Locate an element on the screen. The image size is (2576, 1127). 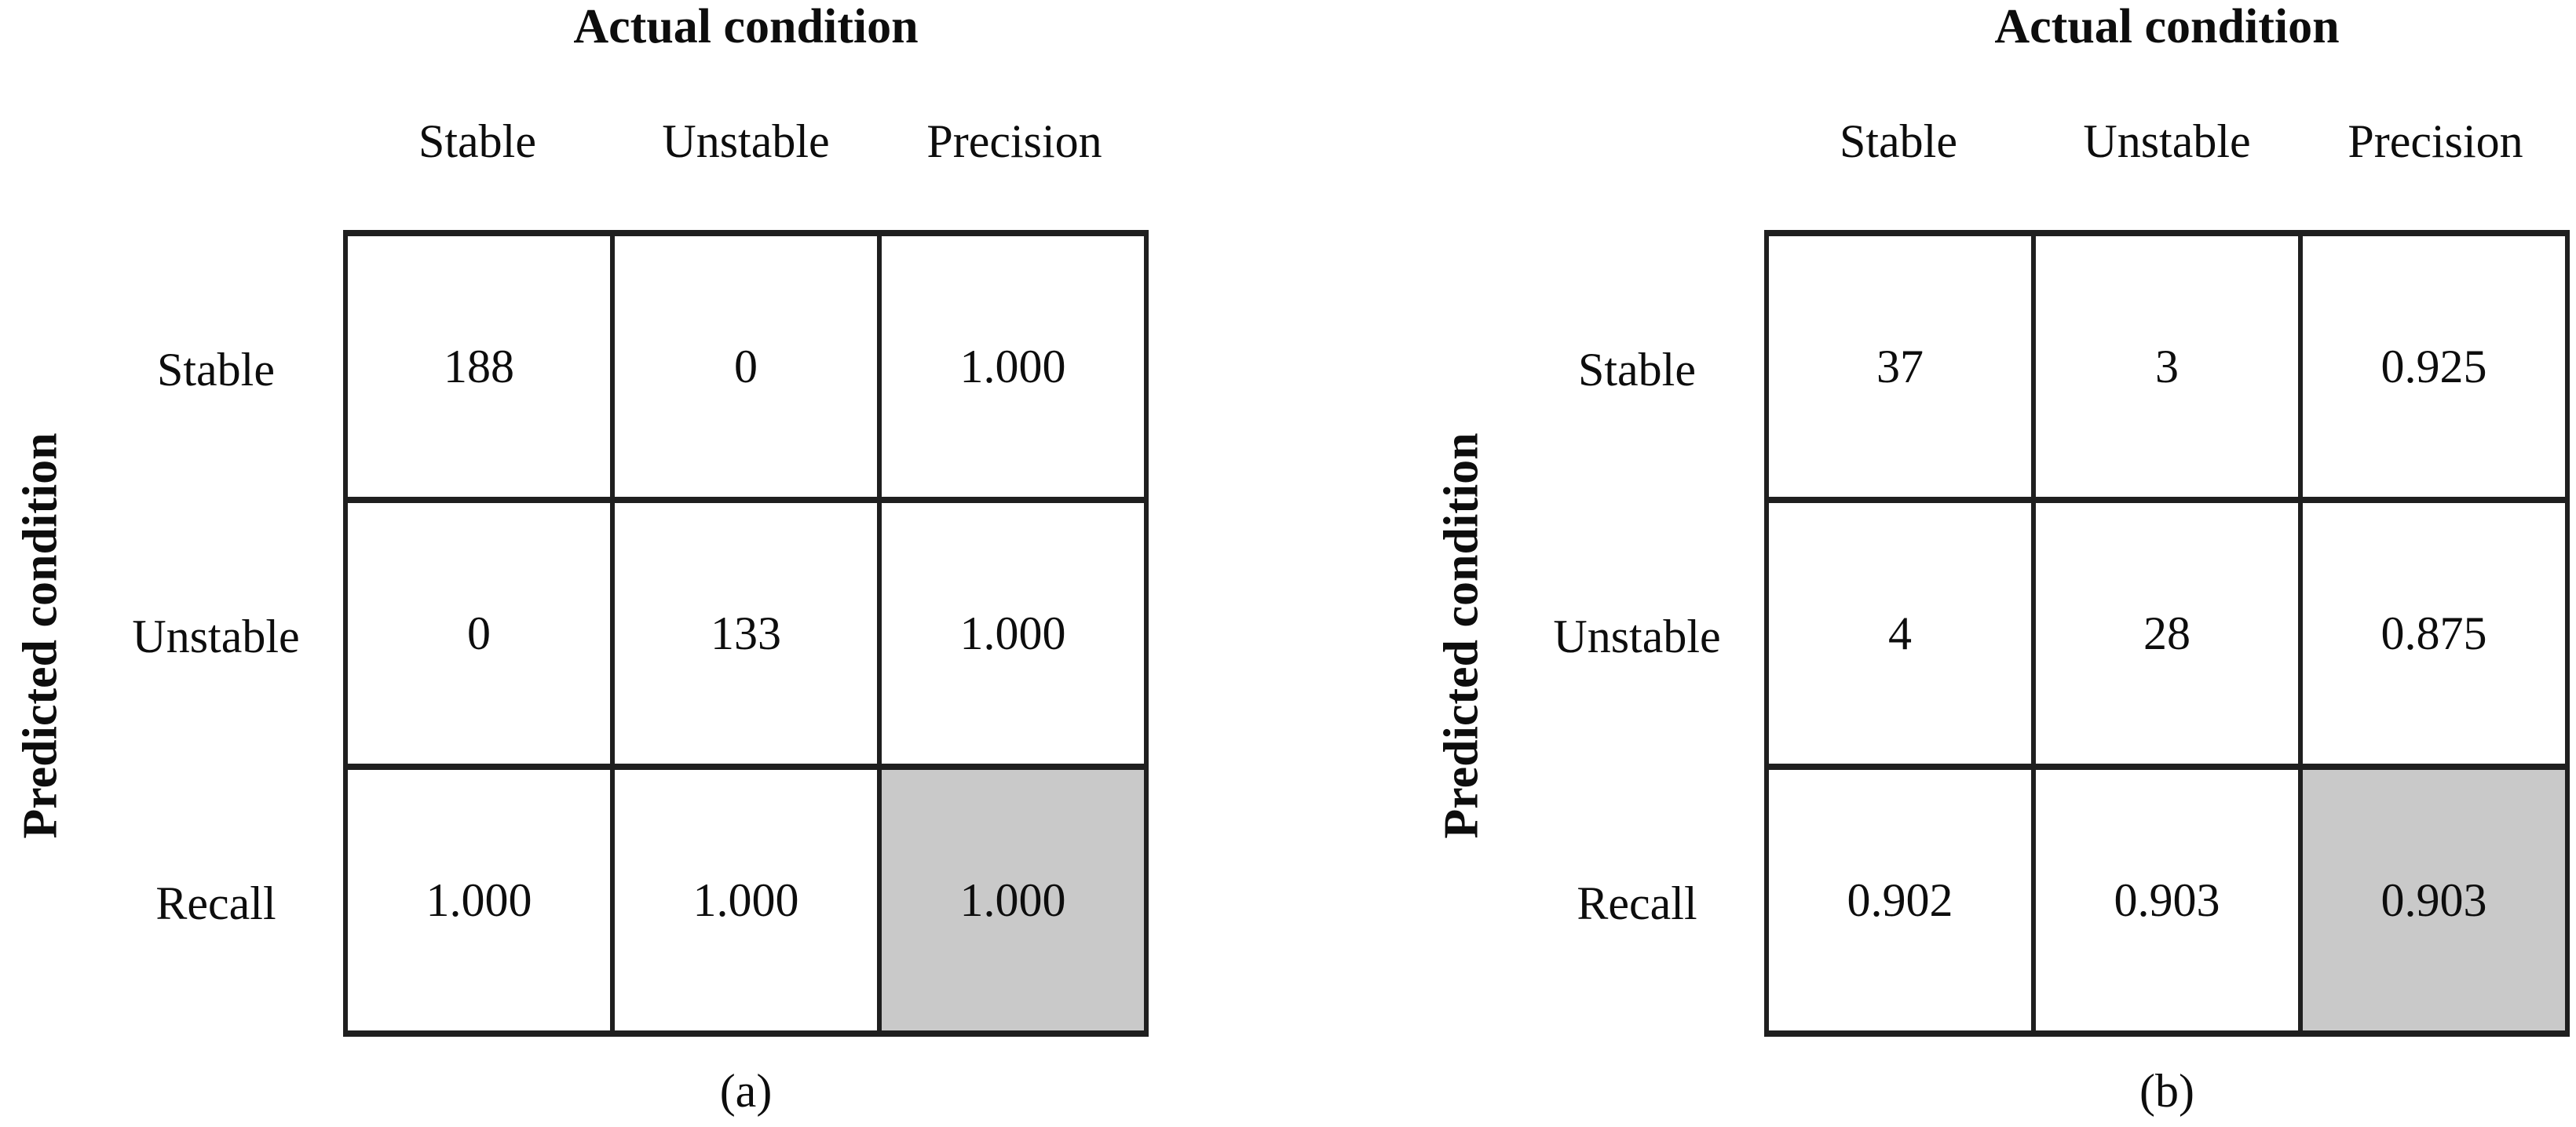
matrix-cell: 4 is located at coordinates (1902, 636).